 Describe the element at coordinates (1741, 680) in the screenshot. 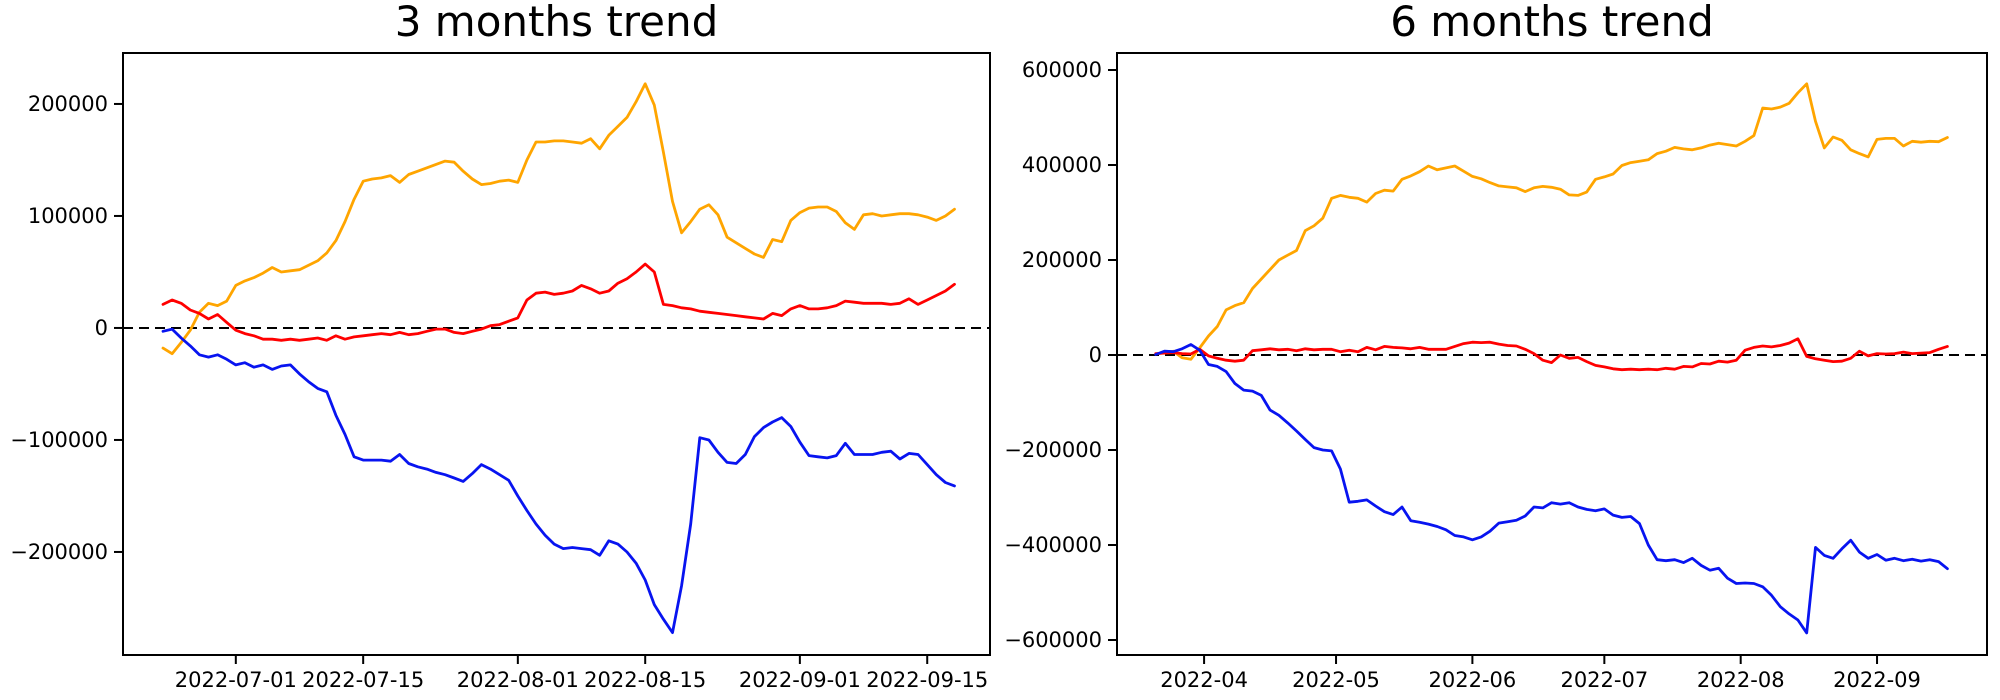

I see `x-tick-label: 2022-08` at that location.